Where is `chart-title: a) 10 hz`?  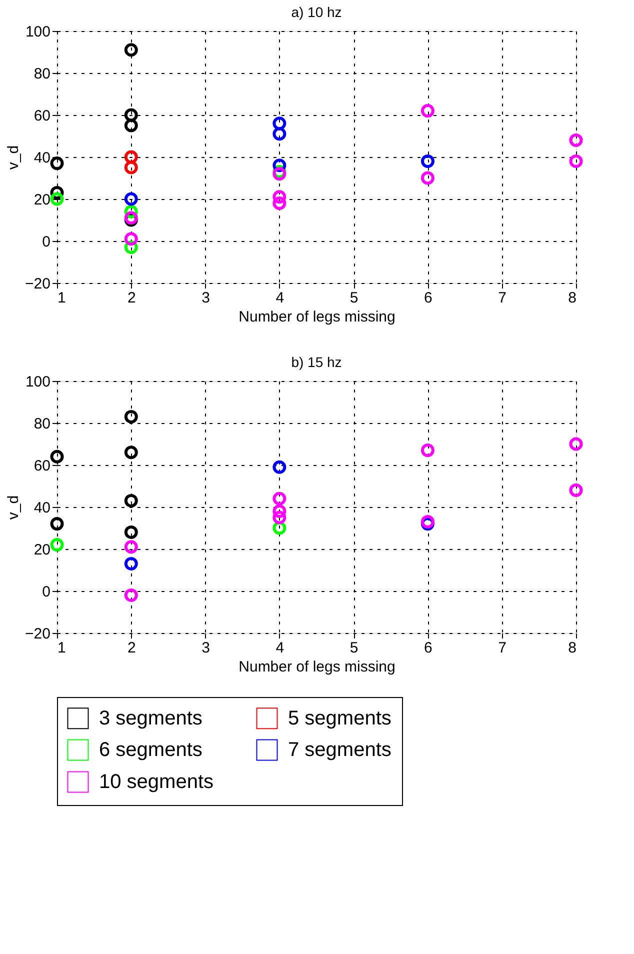
chart-title: a) 10 hz is located at coordinates (316, 12).